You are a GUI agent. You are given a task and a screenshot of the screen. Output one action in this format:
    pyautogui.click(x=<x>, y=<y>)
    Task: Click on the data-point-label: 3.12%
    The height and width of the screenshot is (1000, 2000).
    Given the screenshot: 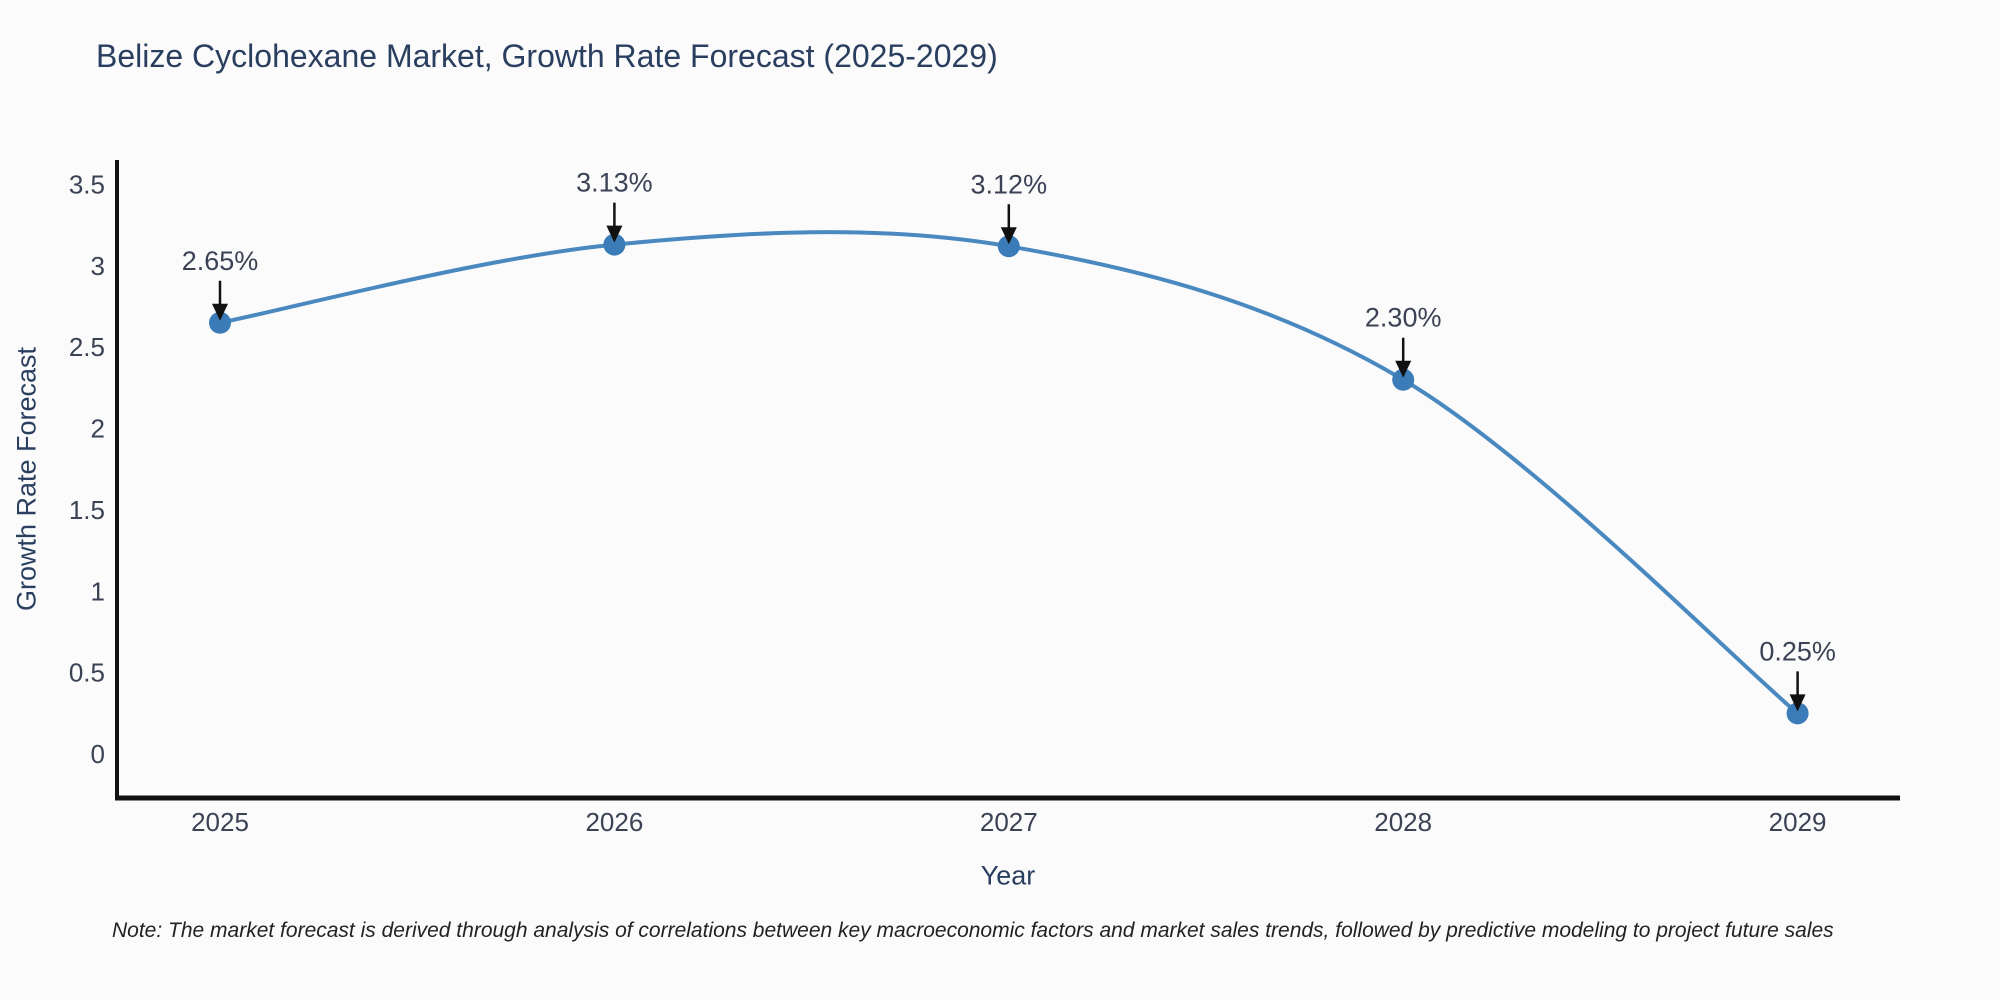 What is the action you would take?
    pyautogui.click(x=1009, y=184)
    